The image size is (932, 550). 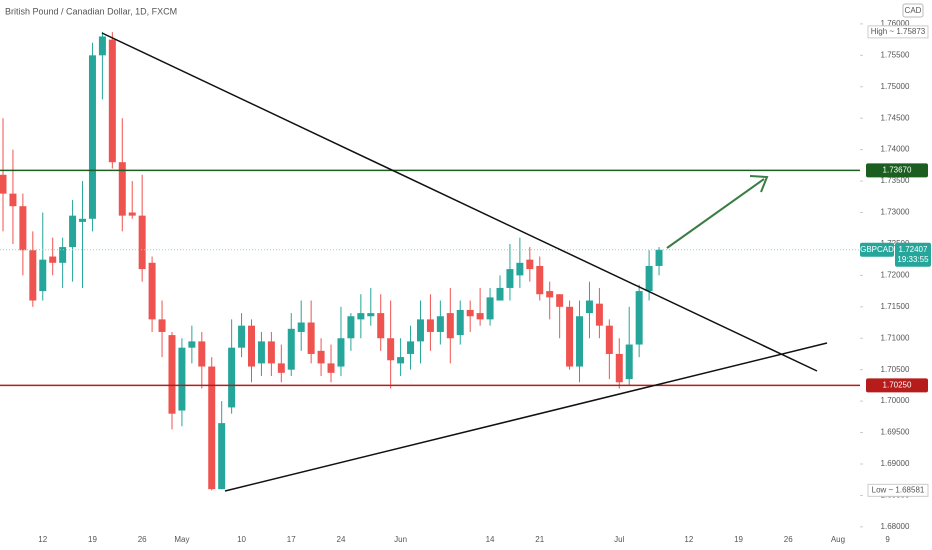 What do you see at coordinates (895, 400) in the screenshot?
I see `y-tick-label: 1.70000` at bounding box center [895, 400].